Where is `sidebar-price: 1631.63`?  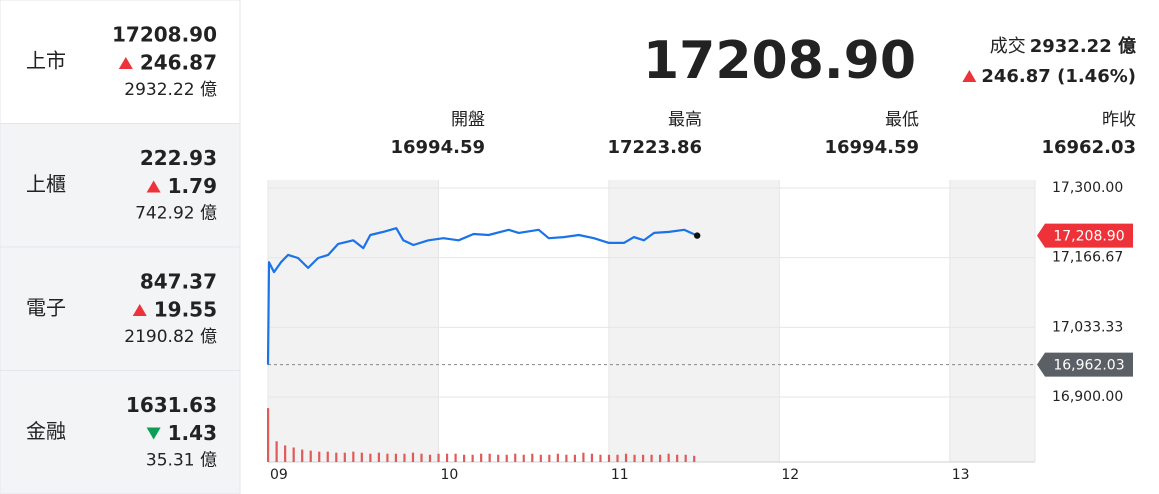 sidebar-price: 1631.63 is located at coordinates (171, 405).